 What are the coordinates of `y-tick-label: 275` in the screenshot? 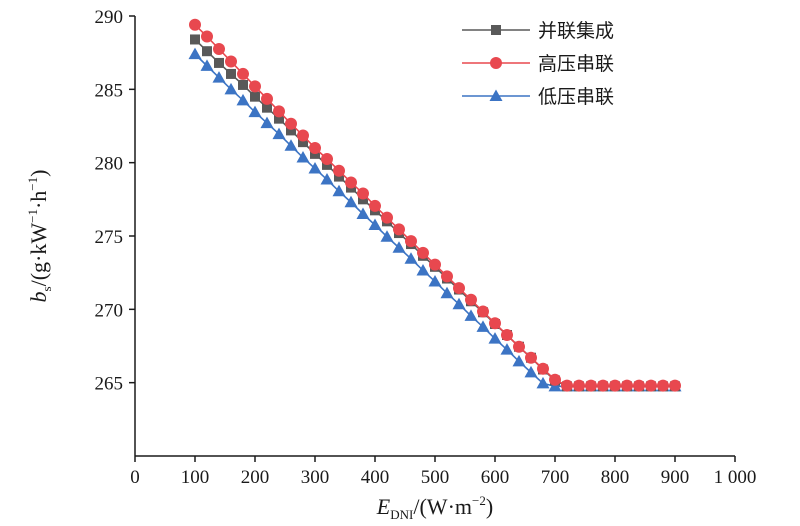 It's located at (109, 237).